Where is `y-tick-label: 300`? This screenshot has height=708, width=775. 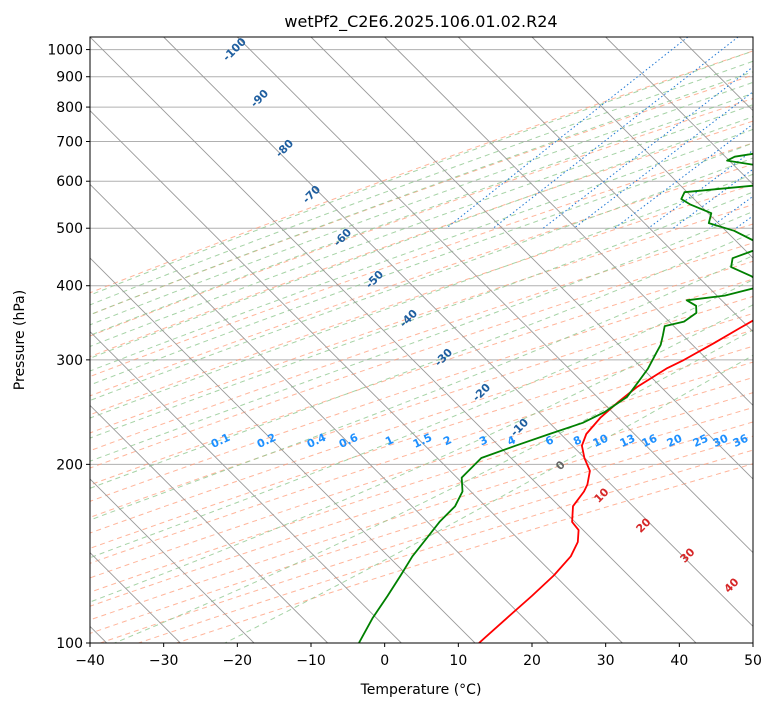 y-tick-label: 300 is located at coordinates (69, 361).